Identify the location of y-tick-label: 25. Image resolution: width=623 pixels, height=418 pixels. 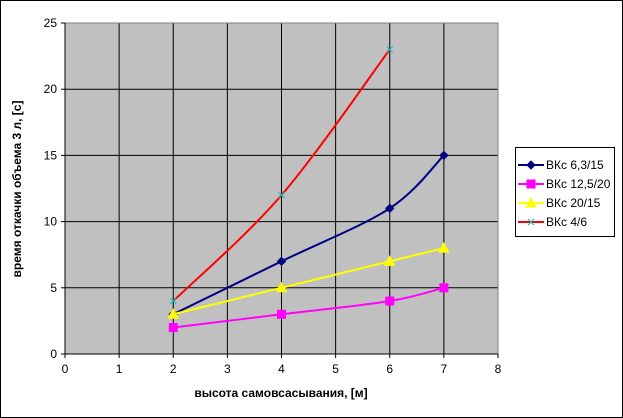
(51, 23).